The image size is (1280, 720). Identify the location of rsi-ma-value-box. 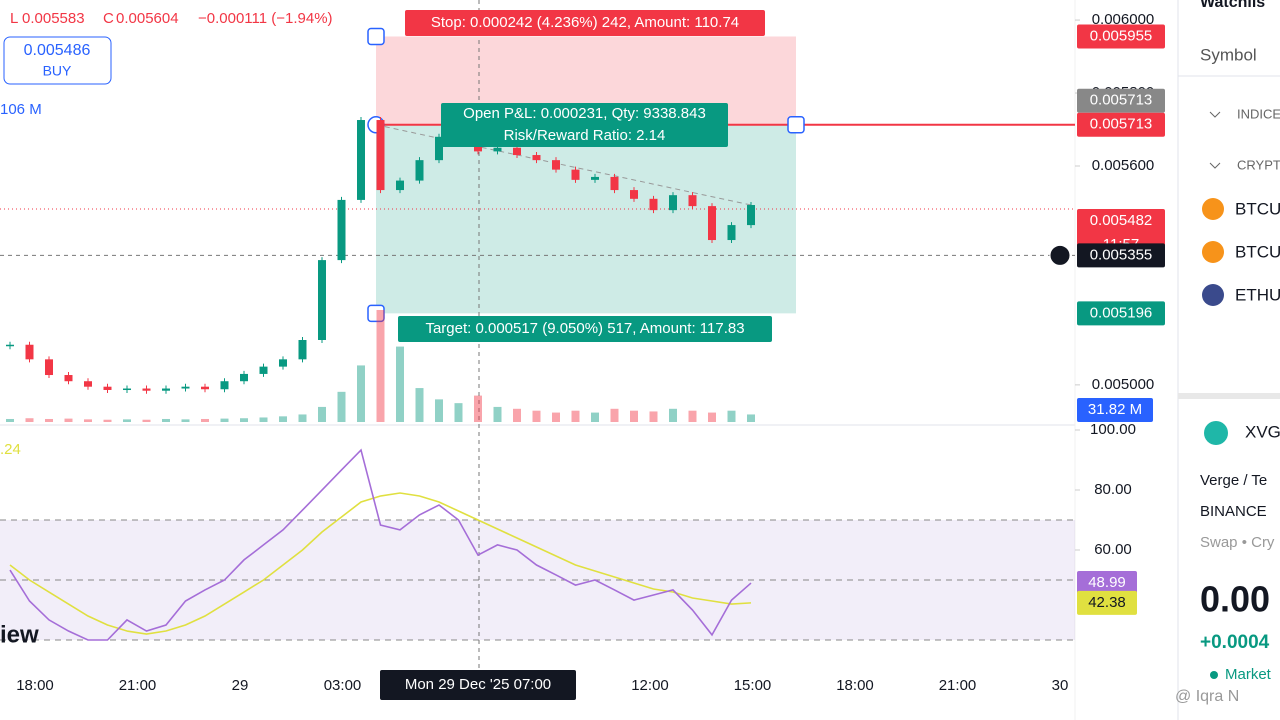
(1107, 602).